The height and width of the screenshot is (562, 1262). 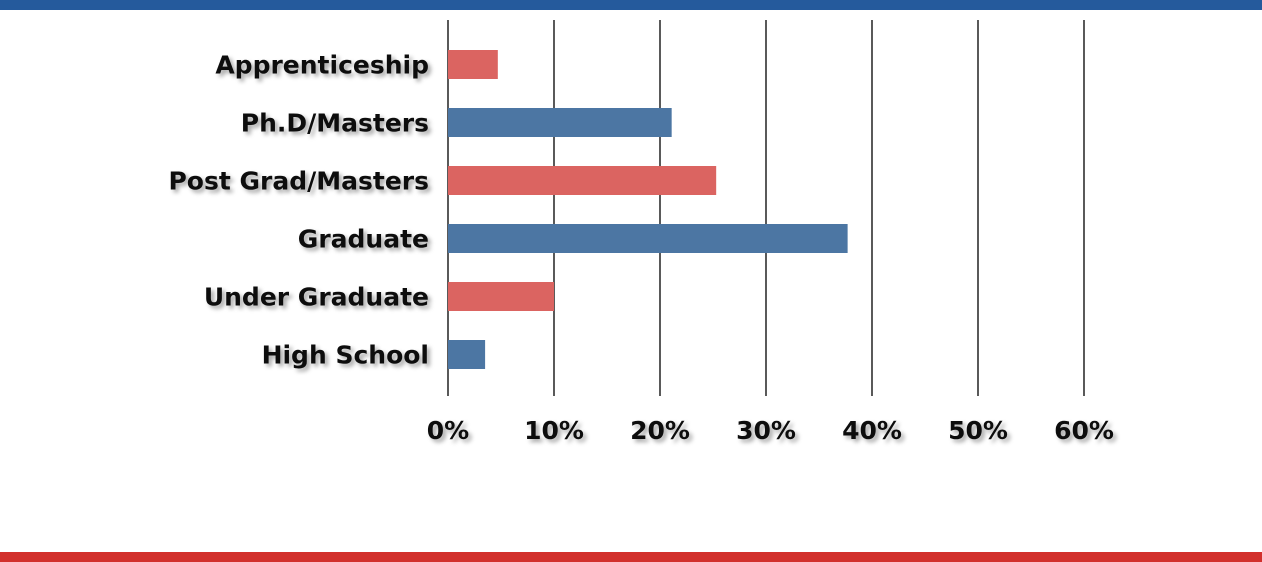 What do you see at coordinates (660, 430) in the screenshot?
I see `x-tick-label: 20%` at bounding box center [660, 430].